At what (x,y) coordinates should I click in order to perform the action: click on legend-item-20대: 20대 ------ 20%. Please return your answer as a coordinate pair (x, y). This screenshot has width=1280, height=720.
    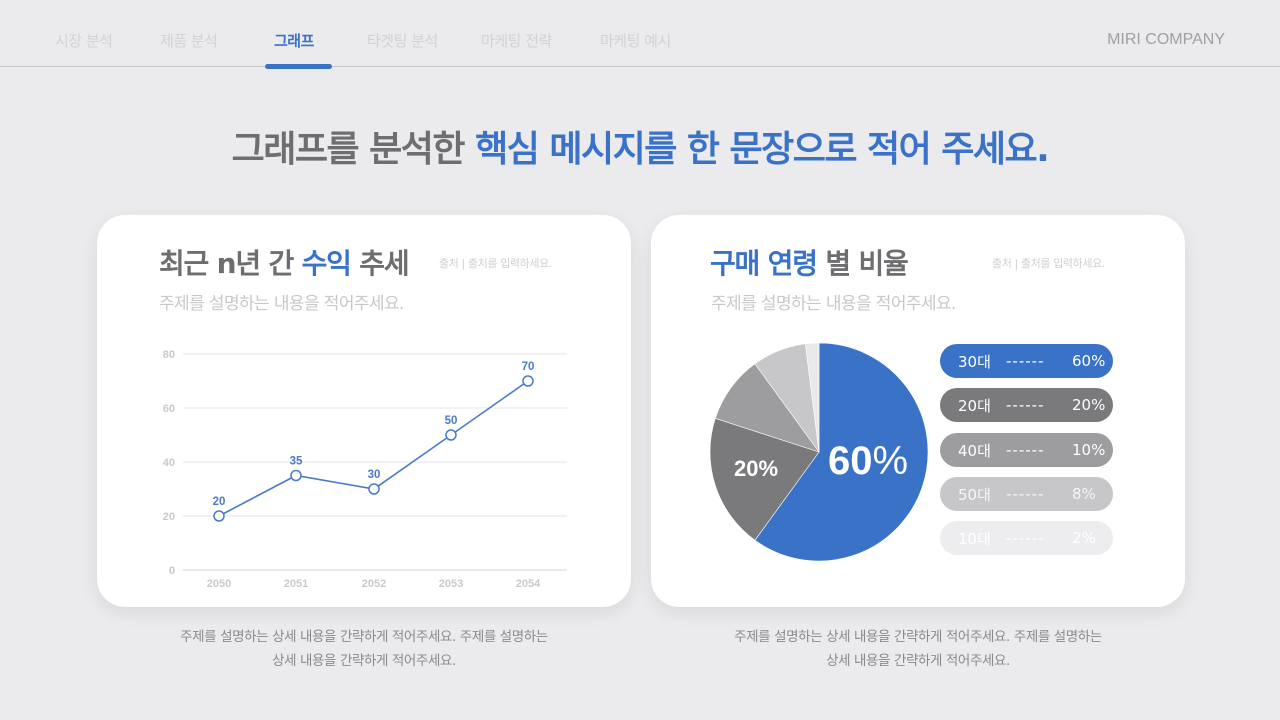
    Looking at the image, I should click on (1026, 405).